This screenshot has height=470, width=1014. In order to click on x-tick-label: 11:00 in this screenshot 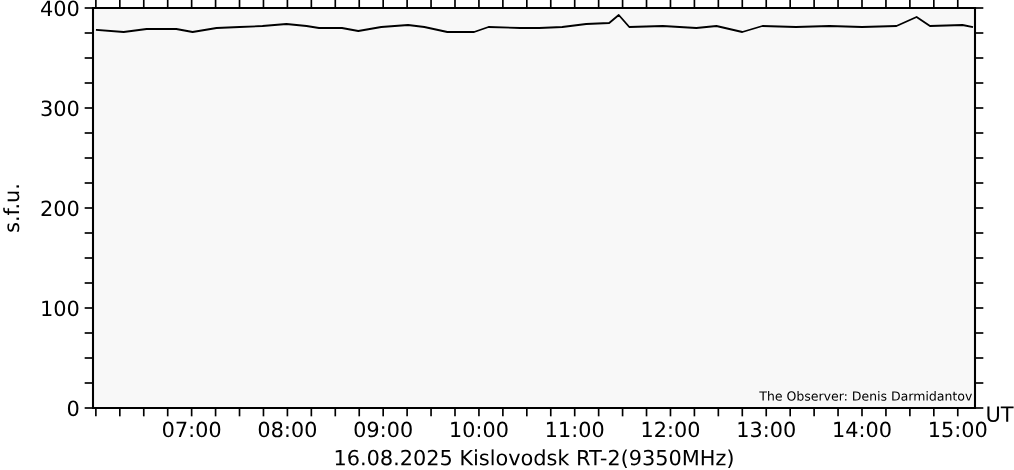, I will do `click(575, 429)`.